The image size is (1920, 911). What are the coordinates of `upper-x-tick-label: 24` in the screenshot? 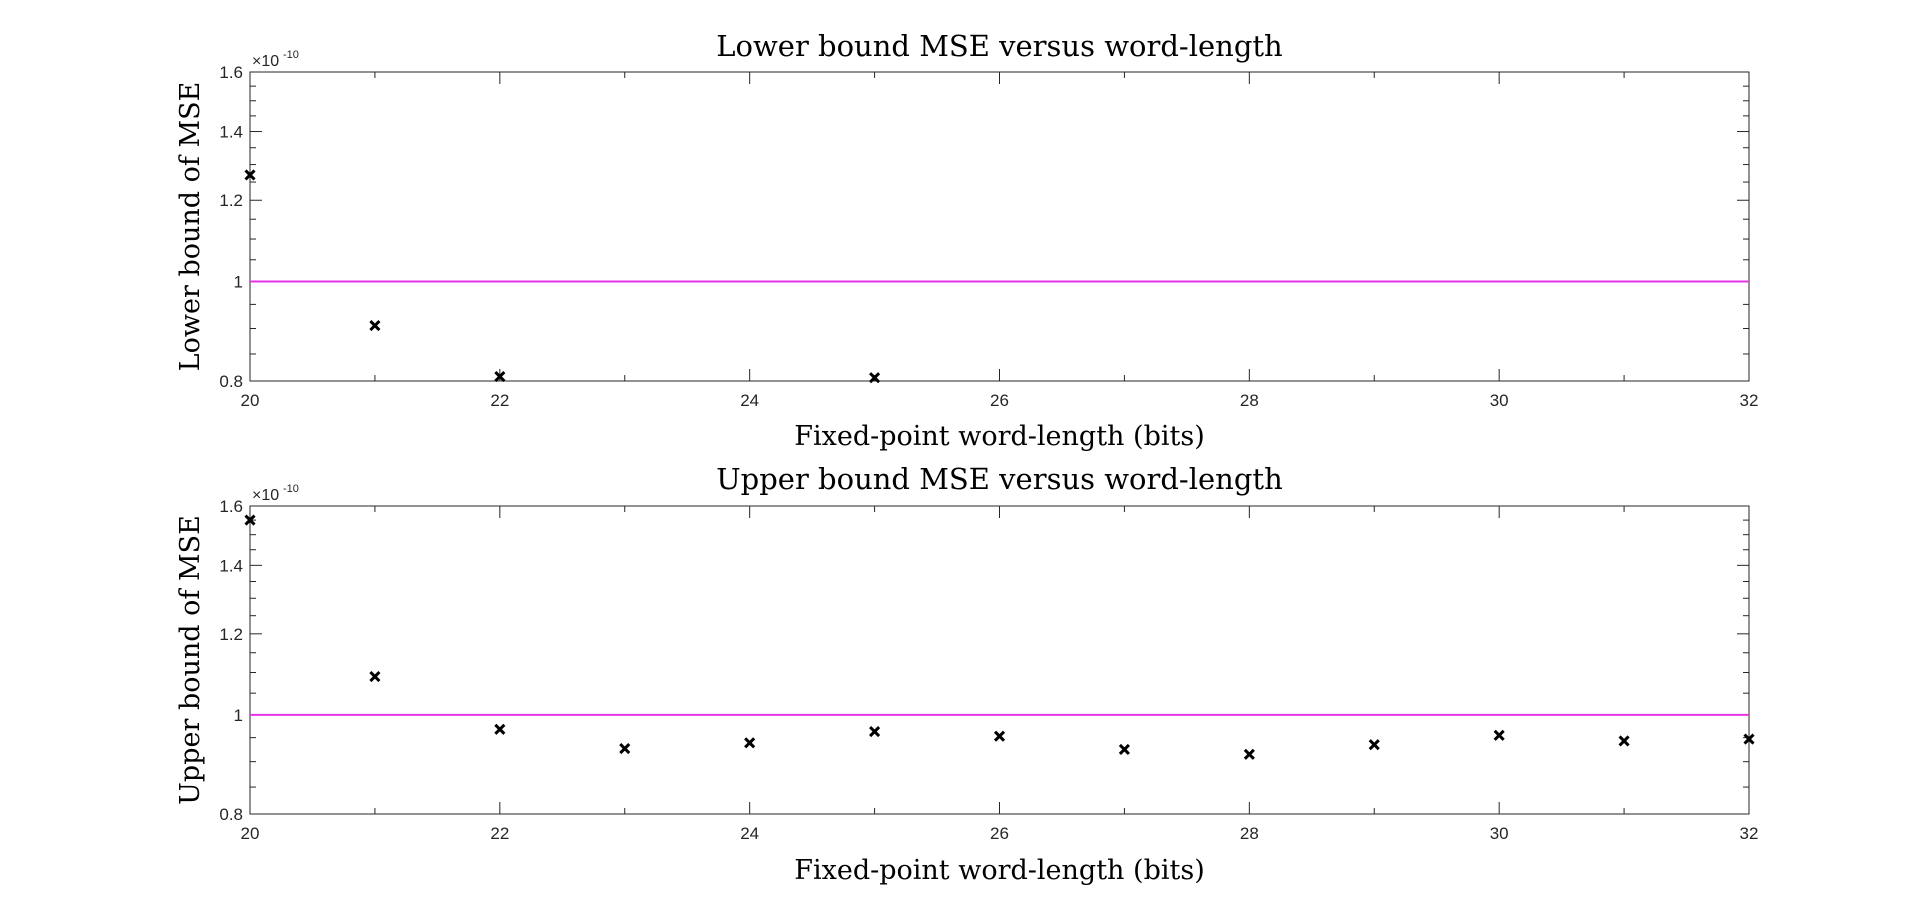 It's located at (749, 833).